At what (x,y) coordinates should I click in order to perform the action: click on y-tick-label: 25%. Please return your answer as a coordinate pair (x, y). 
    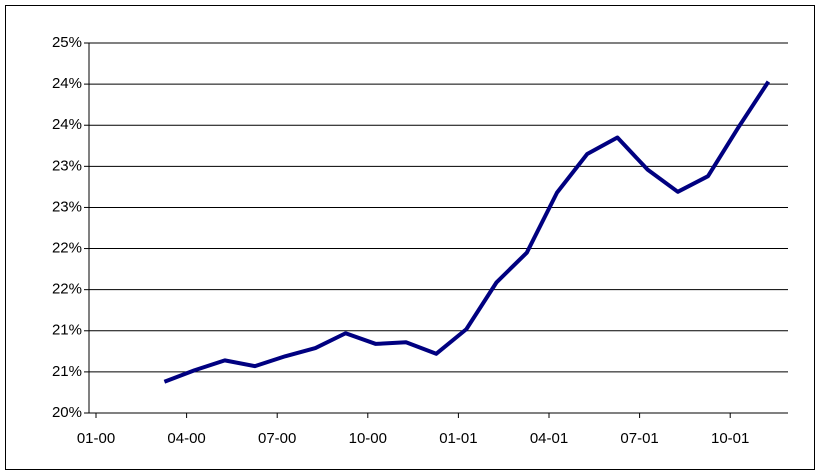
    Looking at the image, I should click on (67, 42).